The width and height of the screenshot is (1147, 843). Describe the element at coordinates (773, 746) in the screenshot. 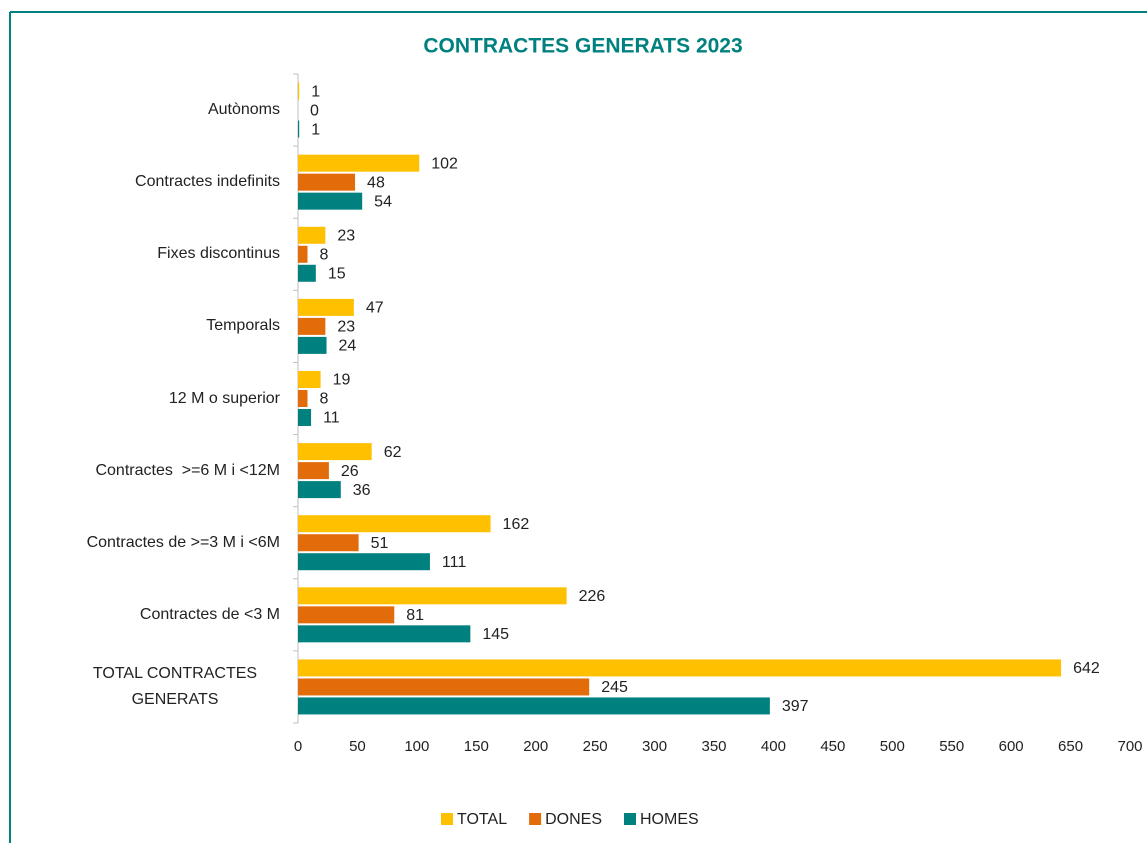

I see `x-tick-label: 400` at that location.